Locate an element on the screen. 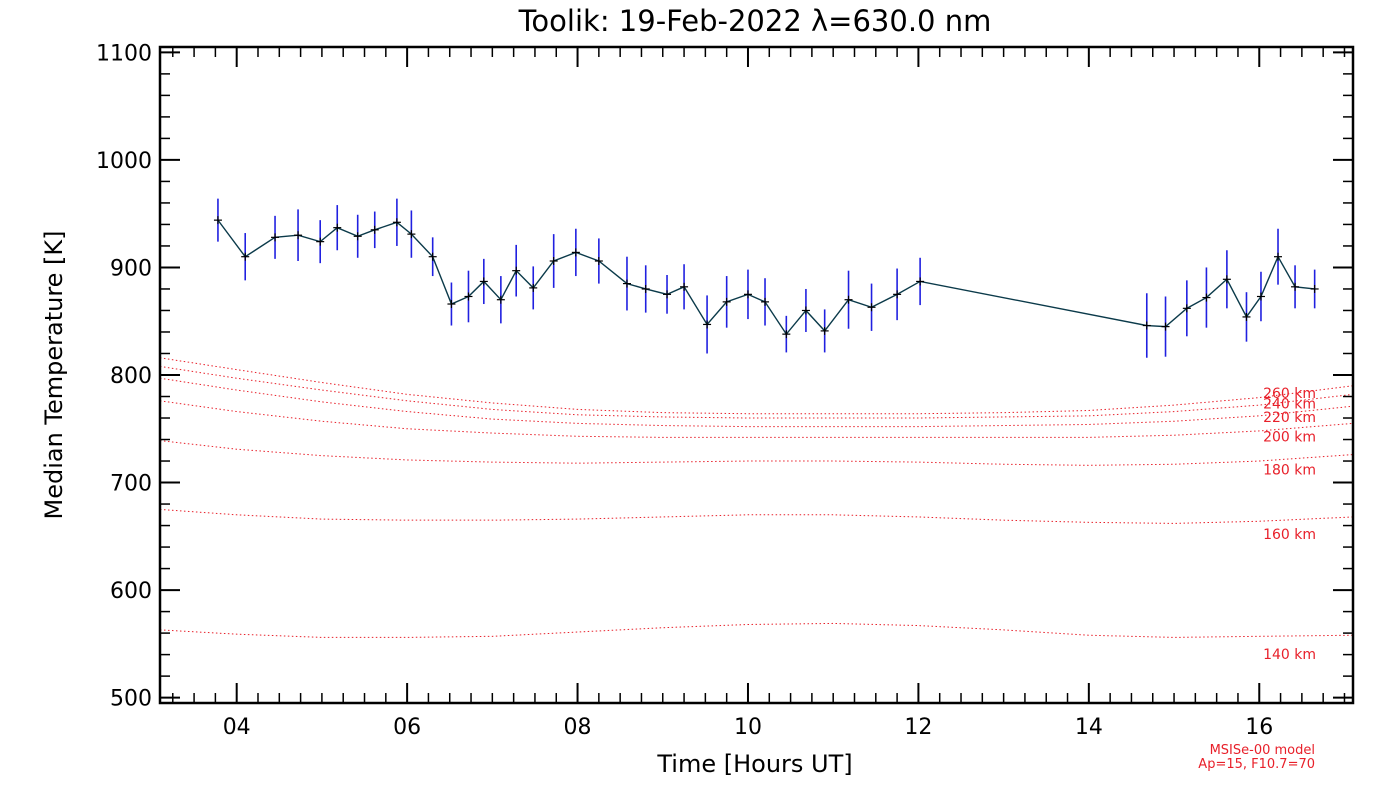  y-tick-label: 800 is located at coordinates (131, 376).